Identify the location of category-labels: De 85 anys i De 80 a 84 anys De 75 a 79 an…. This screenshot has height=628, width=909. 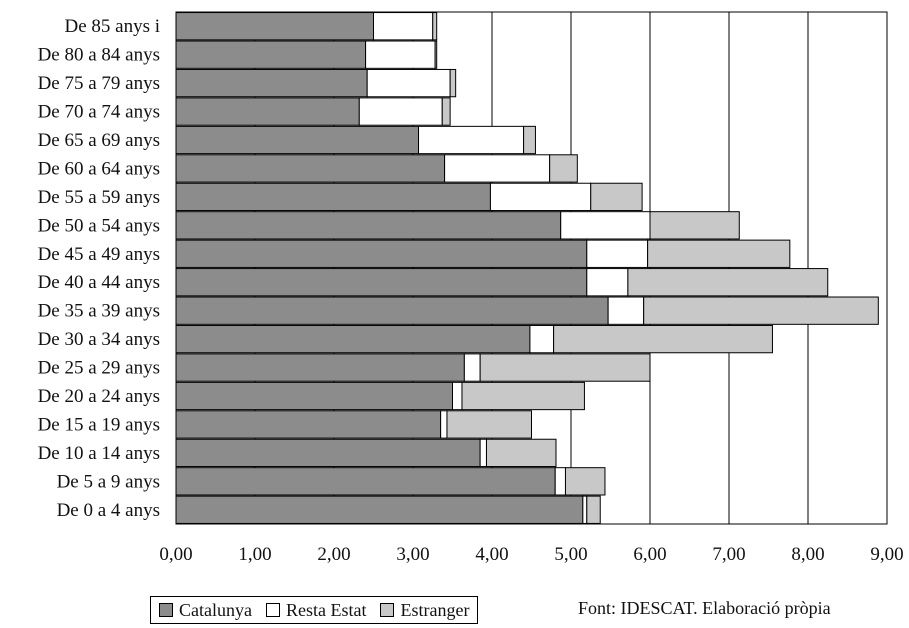
(99, 268).